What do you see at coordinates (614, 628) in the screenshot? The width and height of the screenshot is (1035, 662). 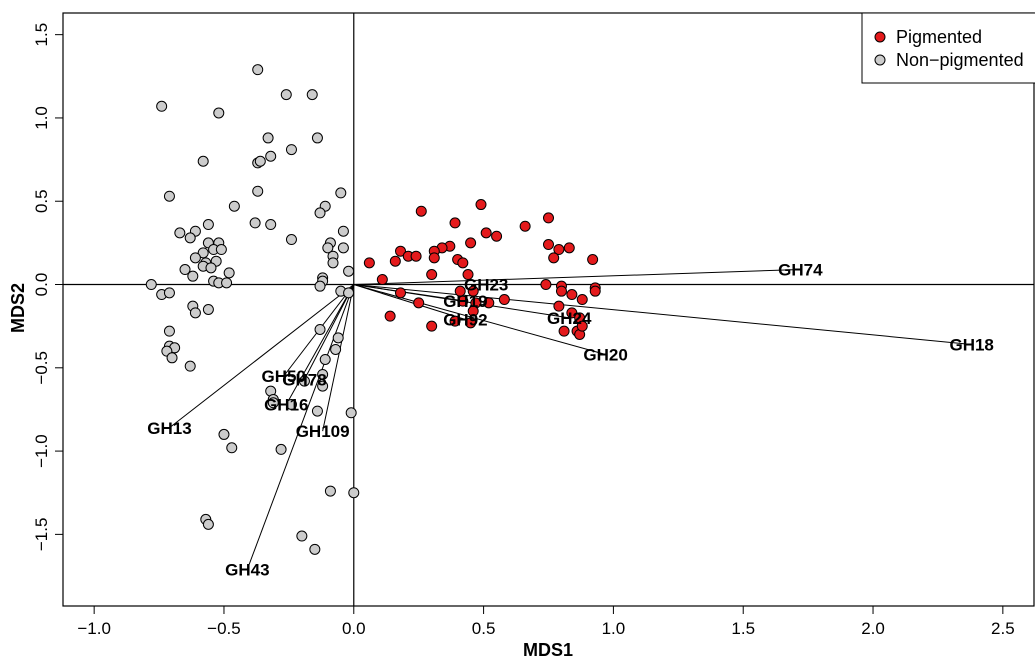 I see `x-tick-label: 1.0` at bounding box center [614, 628].